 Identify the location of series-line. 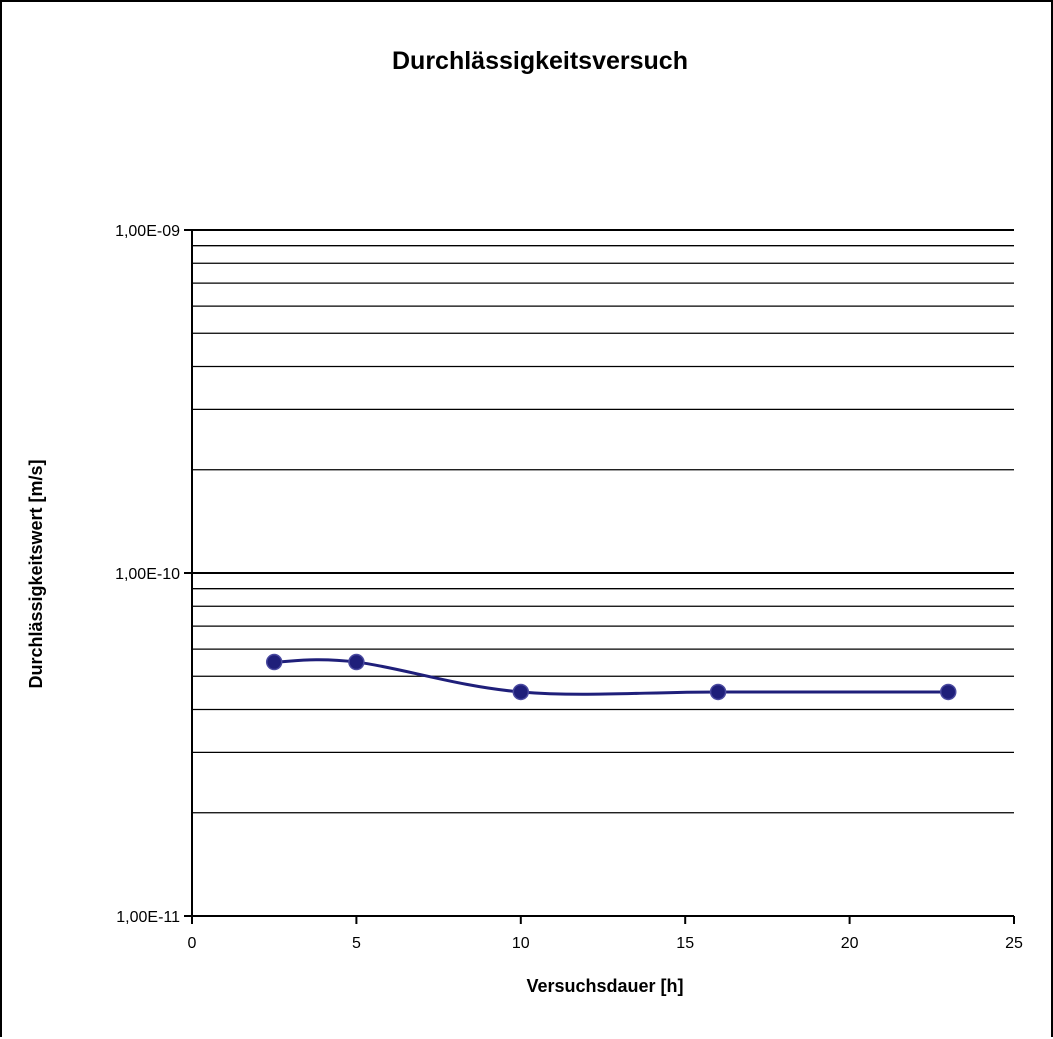
(611, 677).